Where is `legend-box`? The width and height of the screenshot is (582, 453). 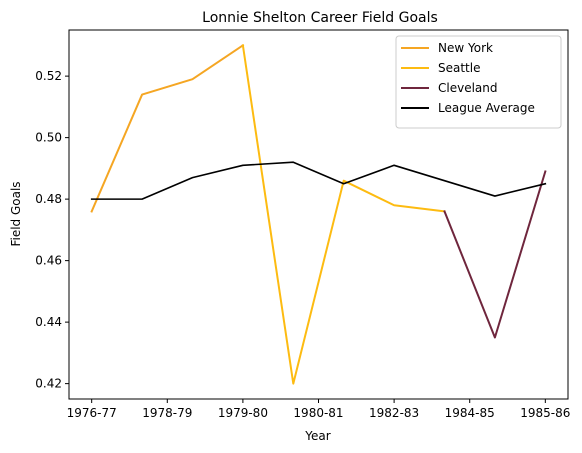 legend-box is located at coordinates (478, 82).